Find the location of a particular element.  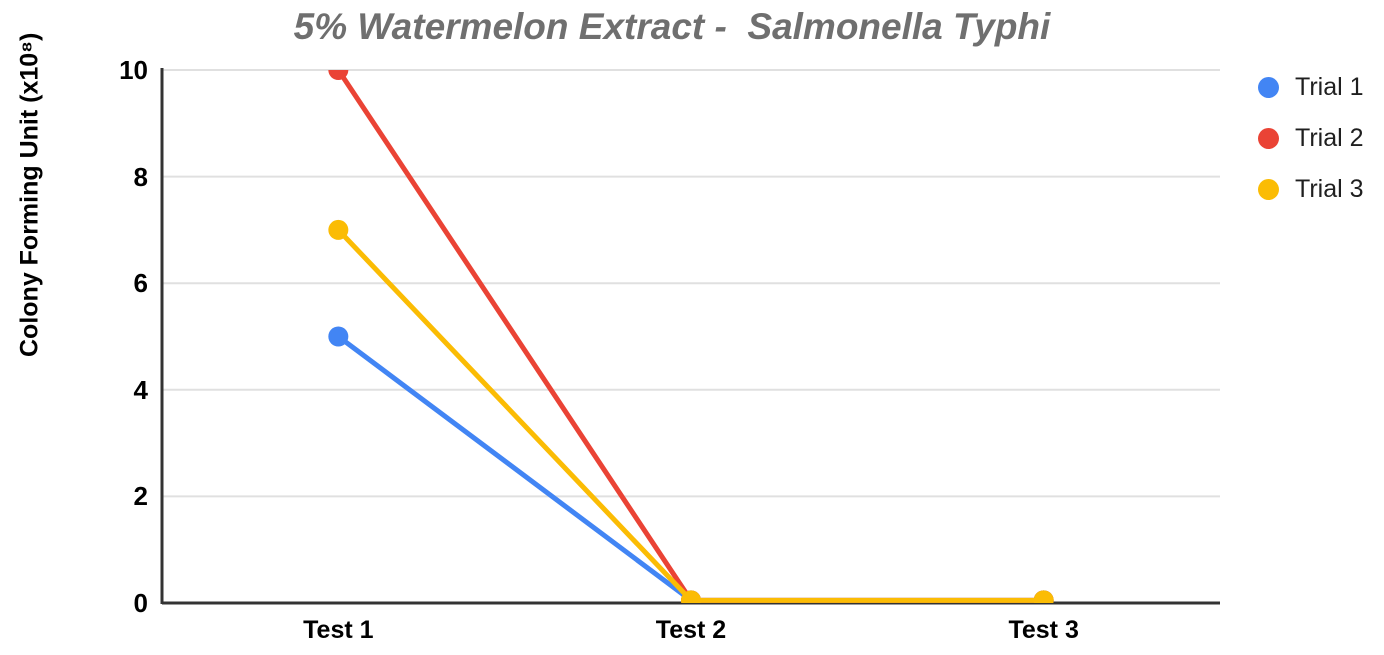

legend-item-trial-2: Trial 2 is located at coordinates (1311, 138).